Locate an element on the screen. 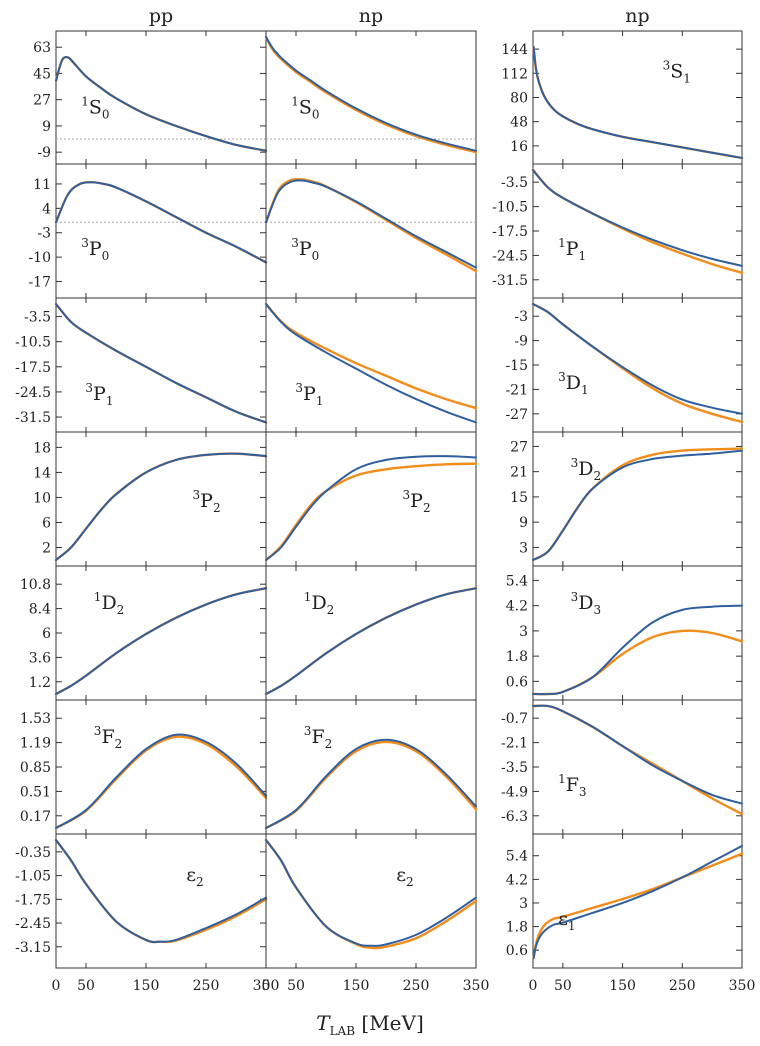 Image resolution: width=760 pixels, height=1046 pixels. y-tick-label: 5.4 is located at coordinates (517, 857).